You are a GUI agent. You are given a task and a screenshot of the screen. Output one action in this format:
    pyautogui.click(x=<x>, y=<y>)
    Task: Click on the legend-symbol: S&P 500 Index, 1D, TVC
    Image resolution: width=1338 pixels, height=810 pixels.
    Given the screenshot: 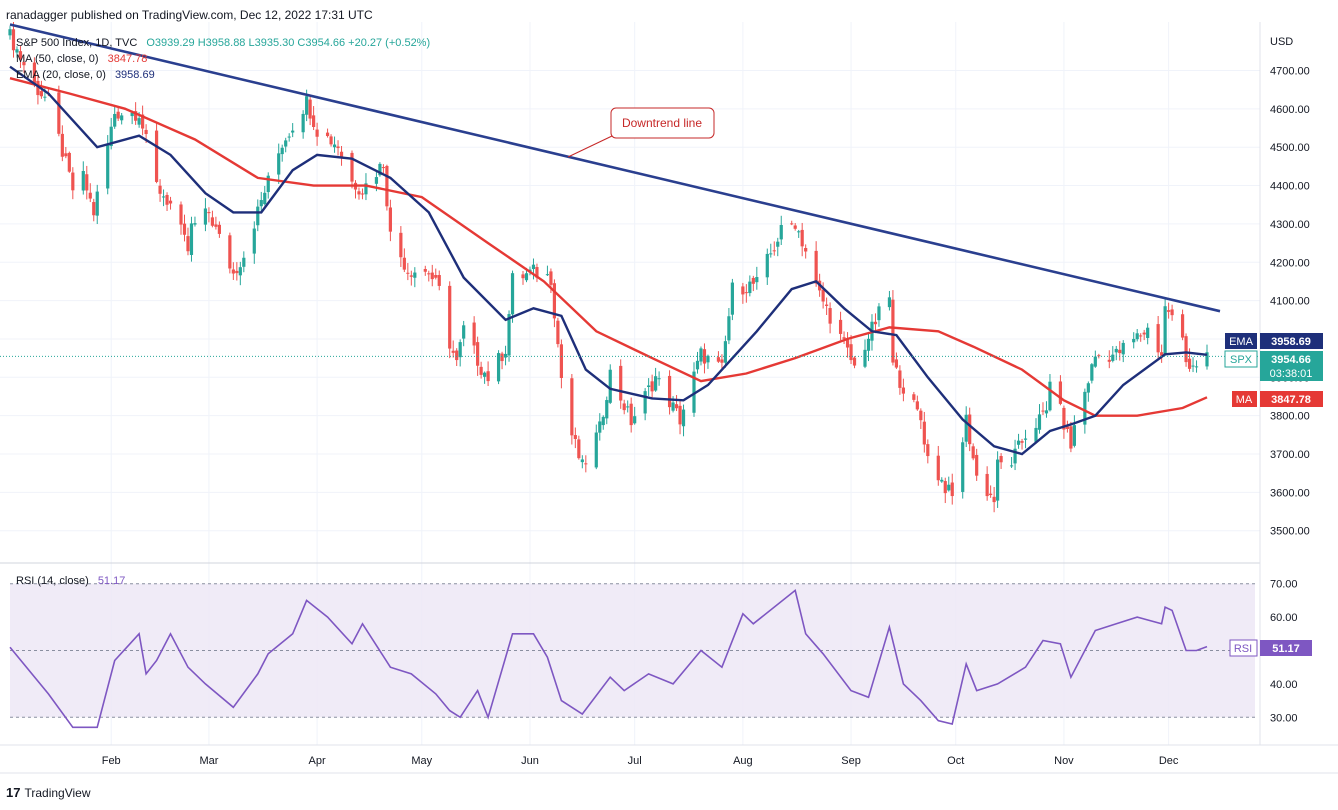 What is the action you would take?
    pyautogui.click(x=76, y=43)
    